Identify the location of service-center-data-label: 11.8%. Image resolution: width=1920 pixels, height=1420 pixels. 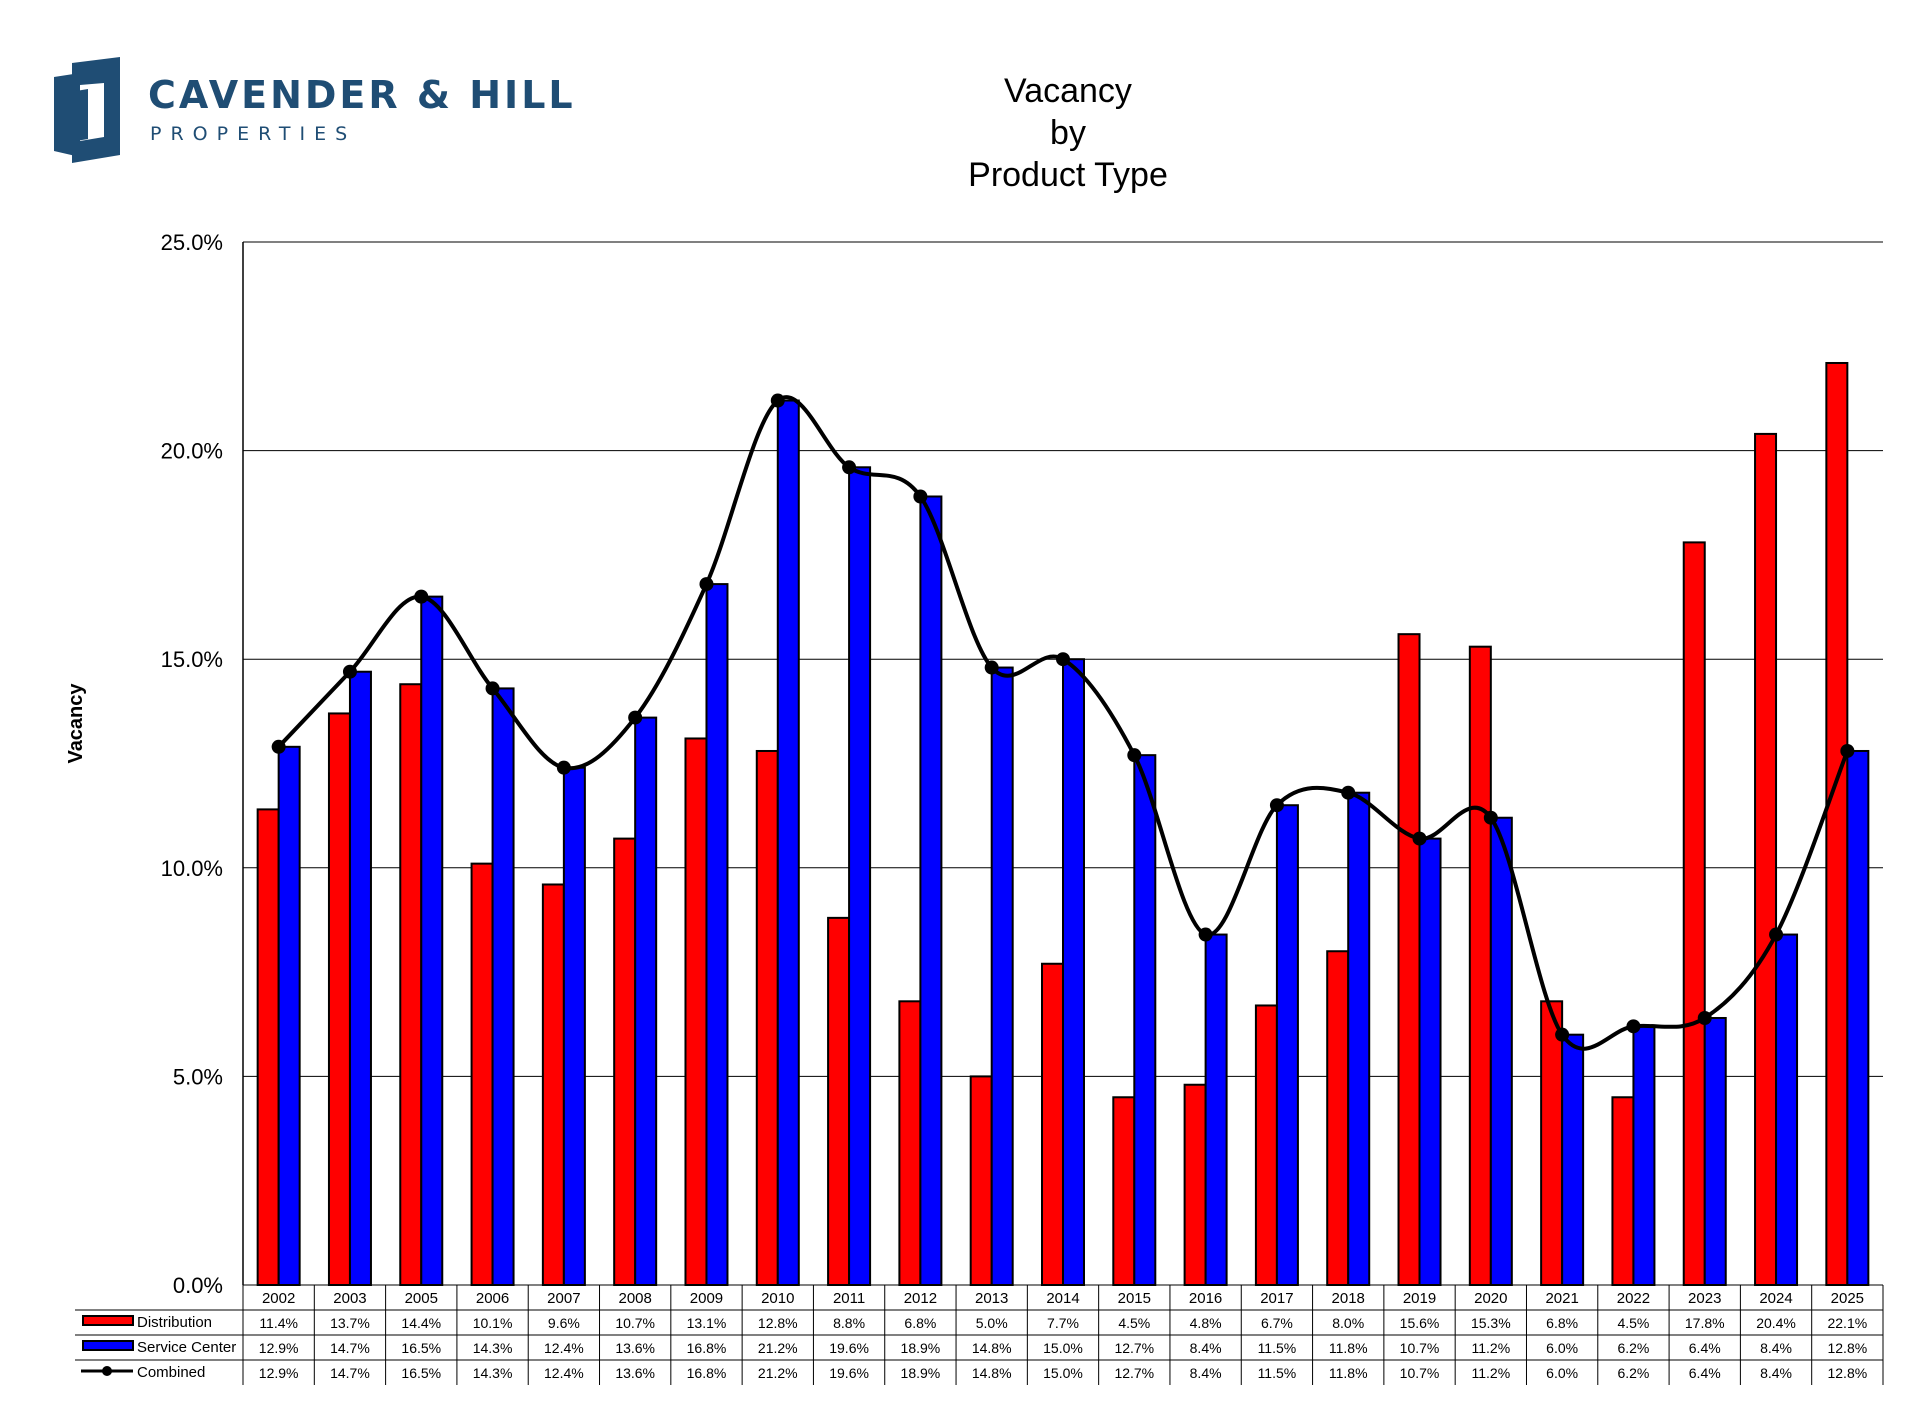
(1348, 1348).